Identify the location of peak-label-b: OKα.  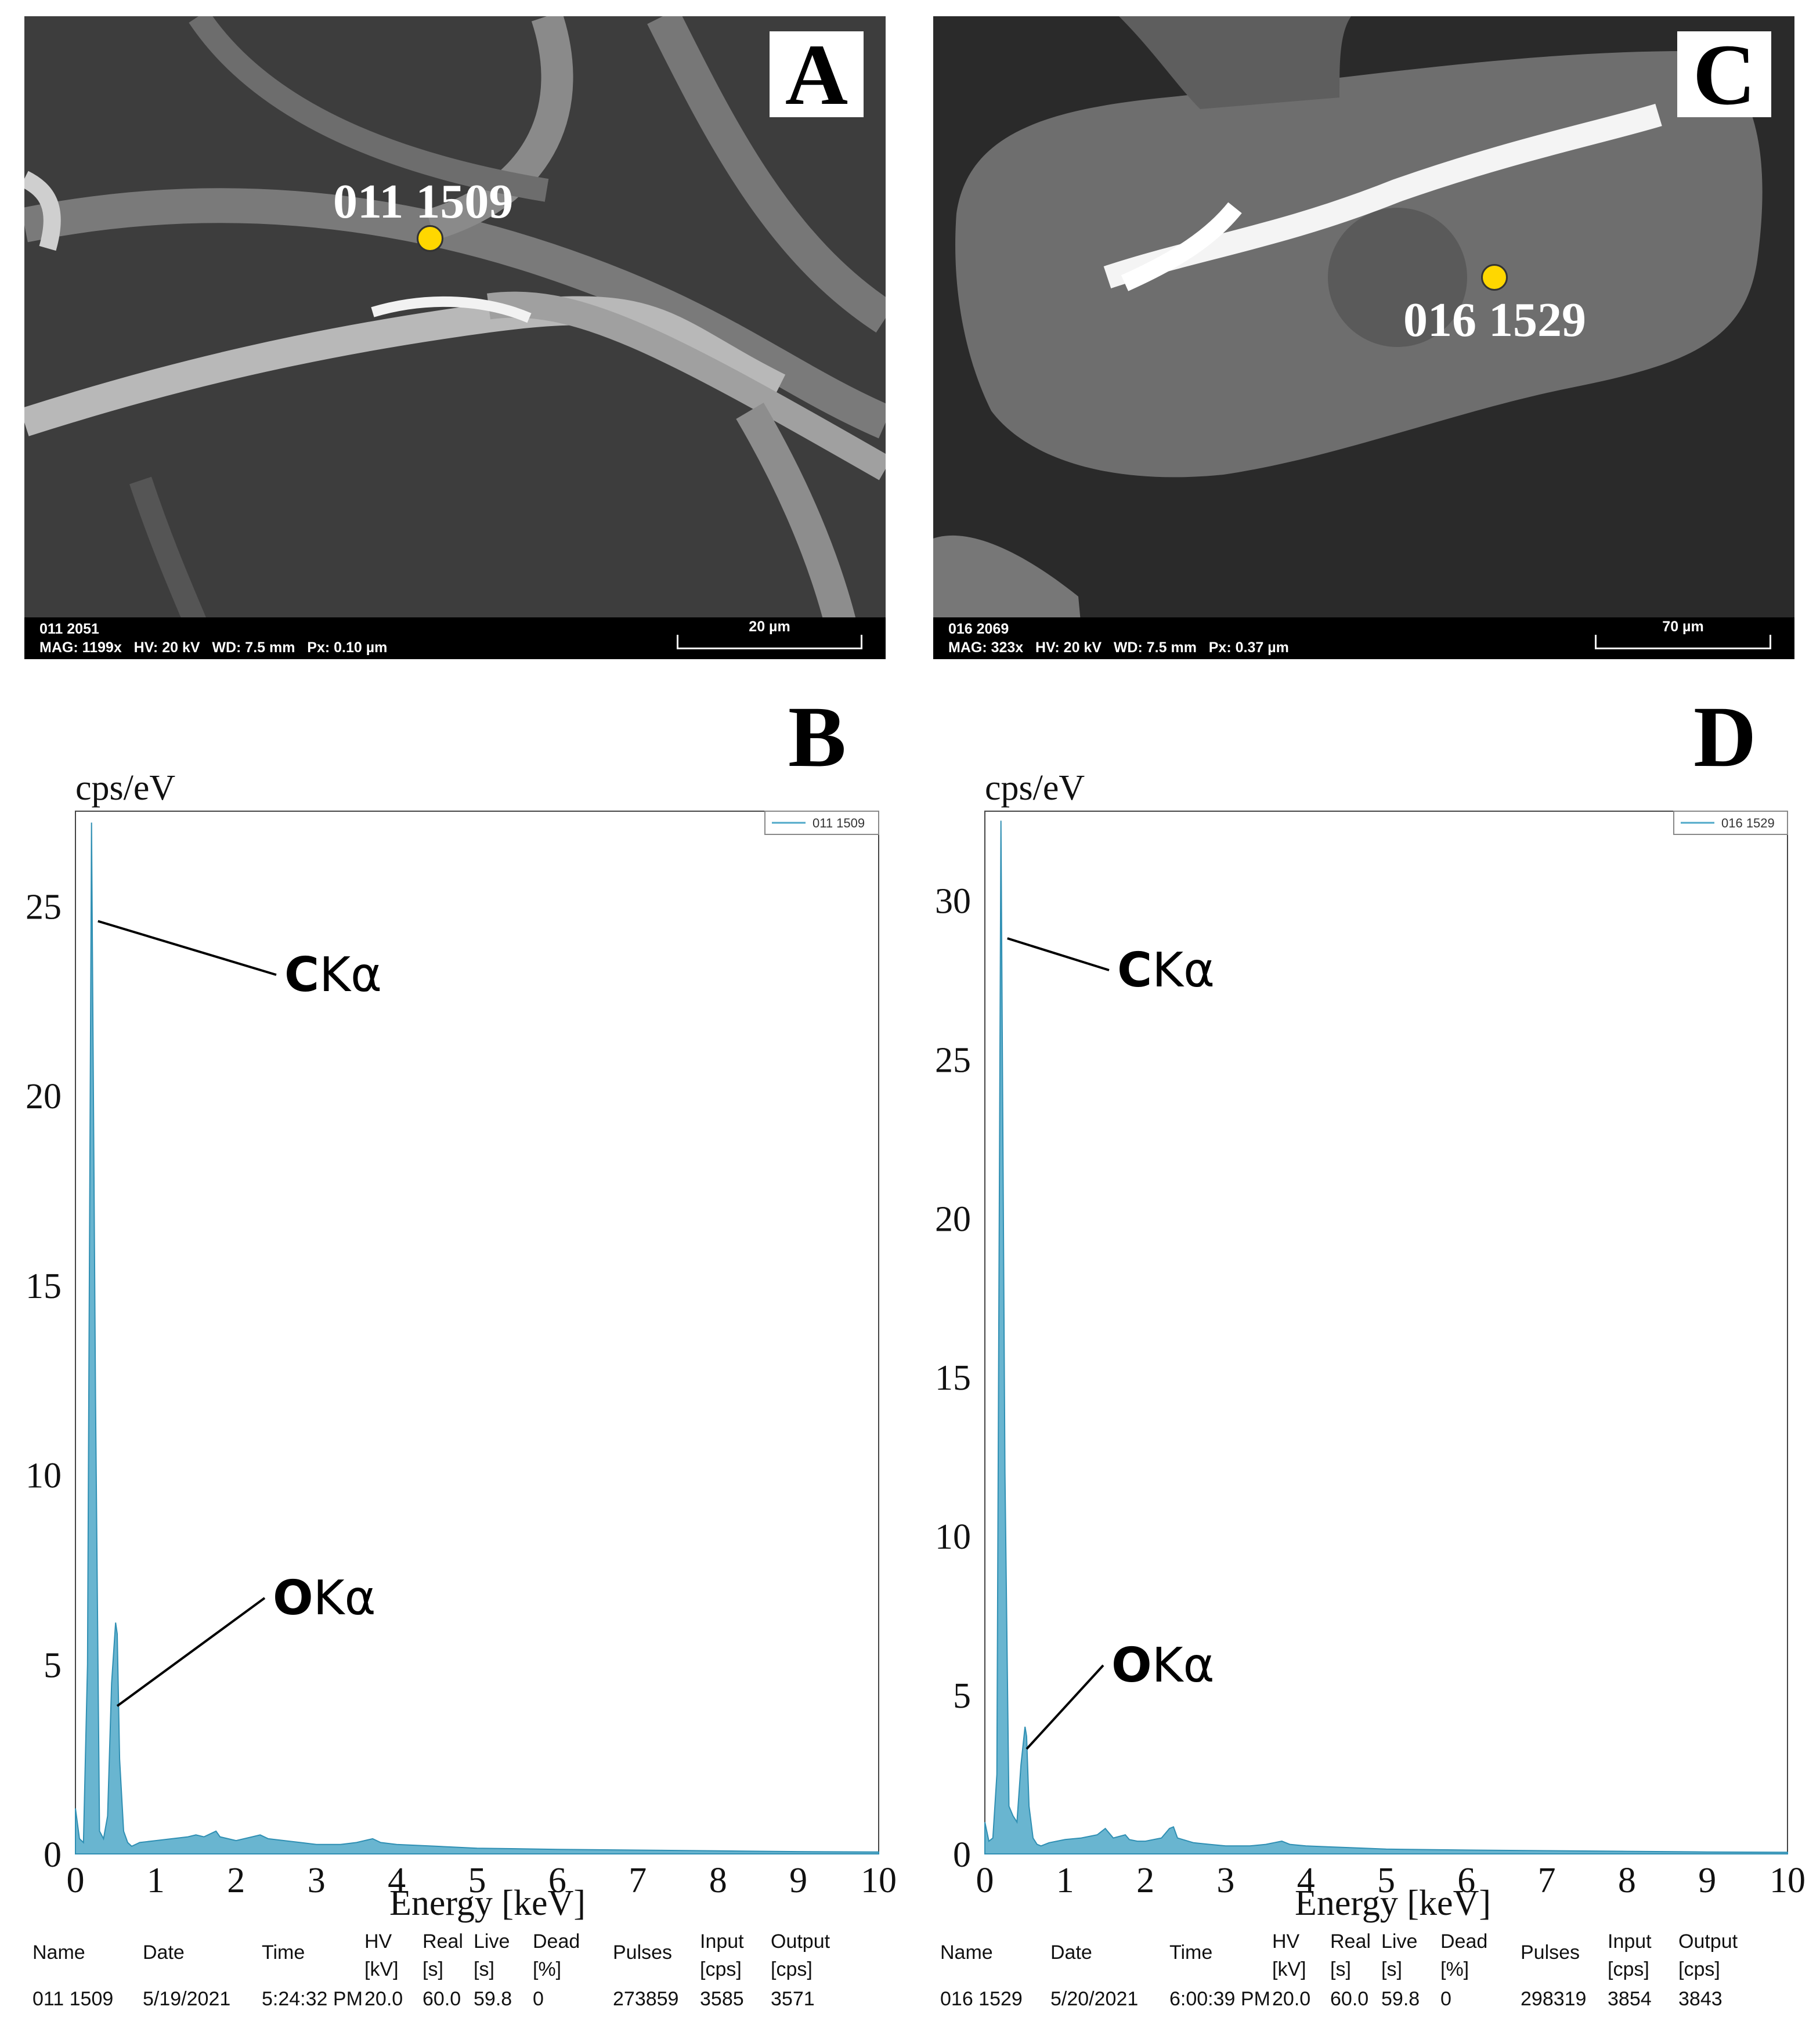
(325, 1598).